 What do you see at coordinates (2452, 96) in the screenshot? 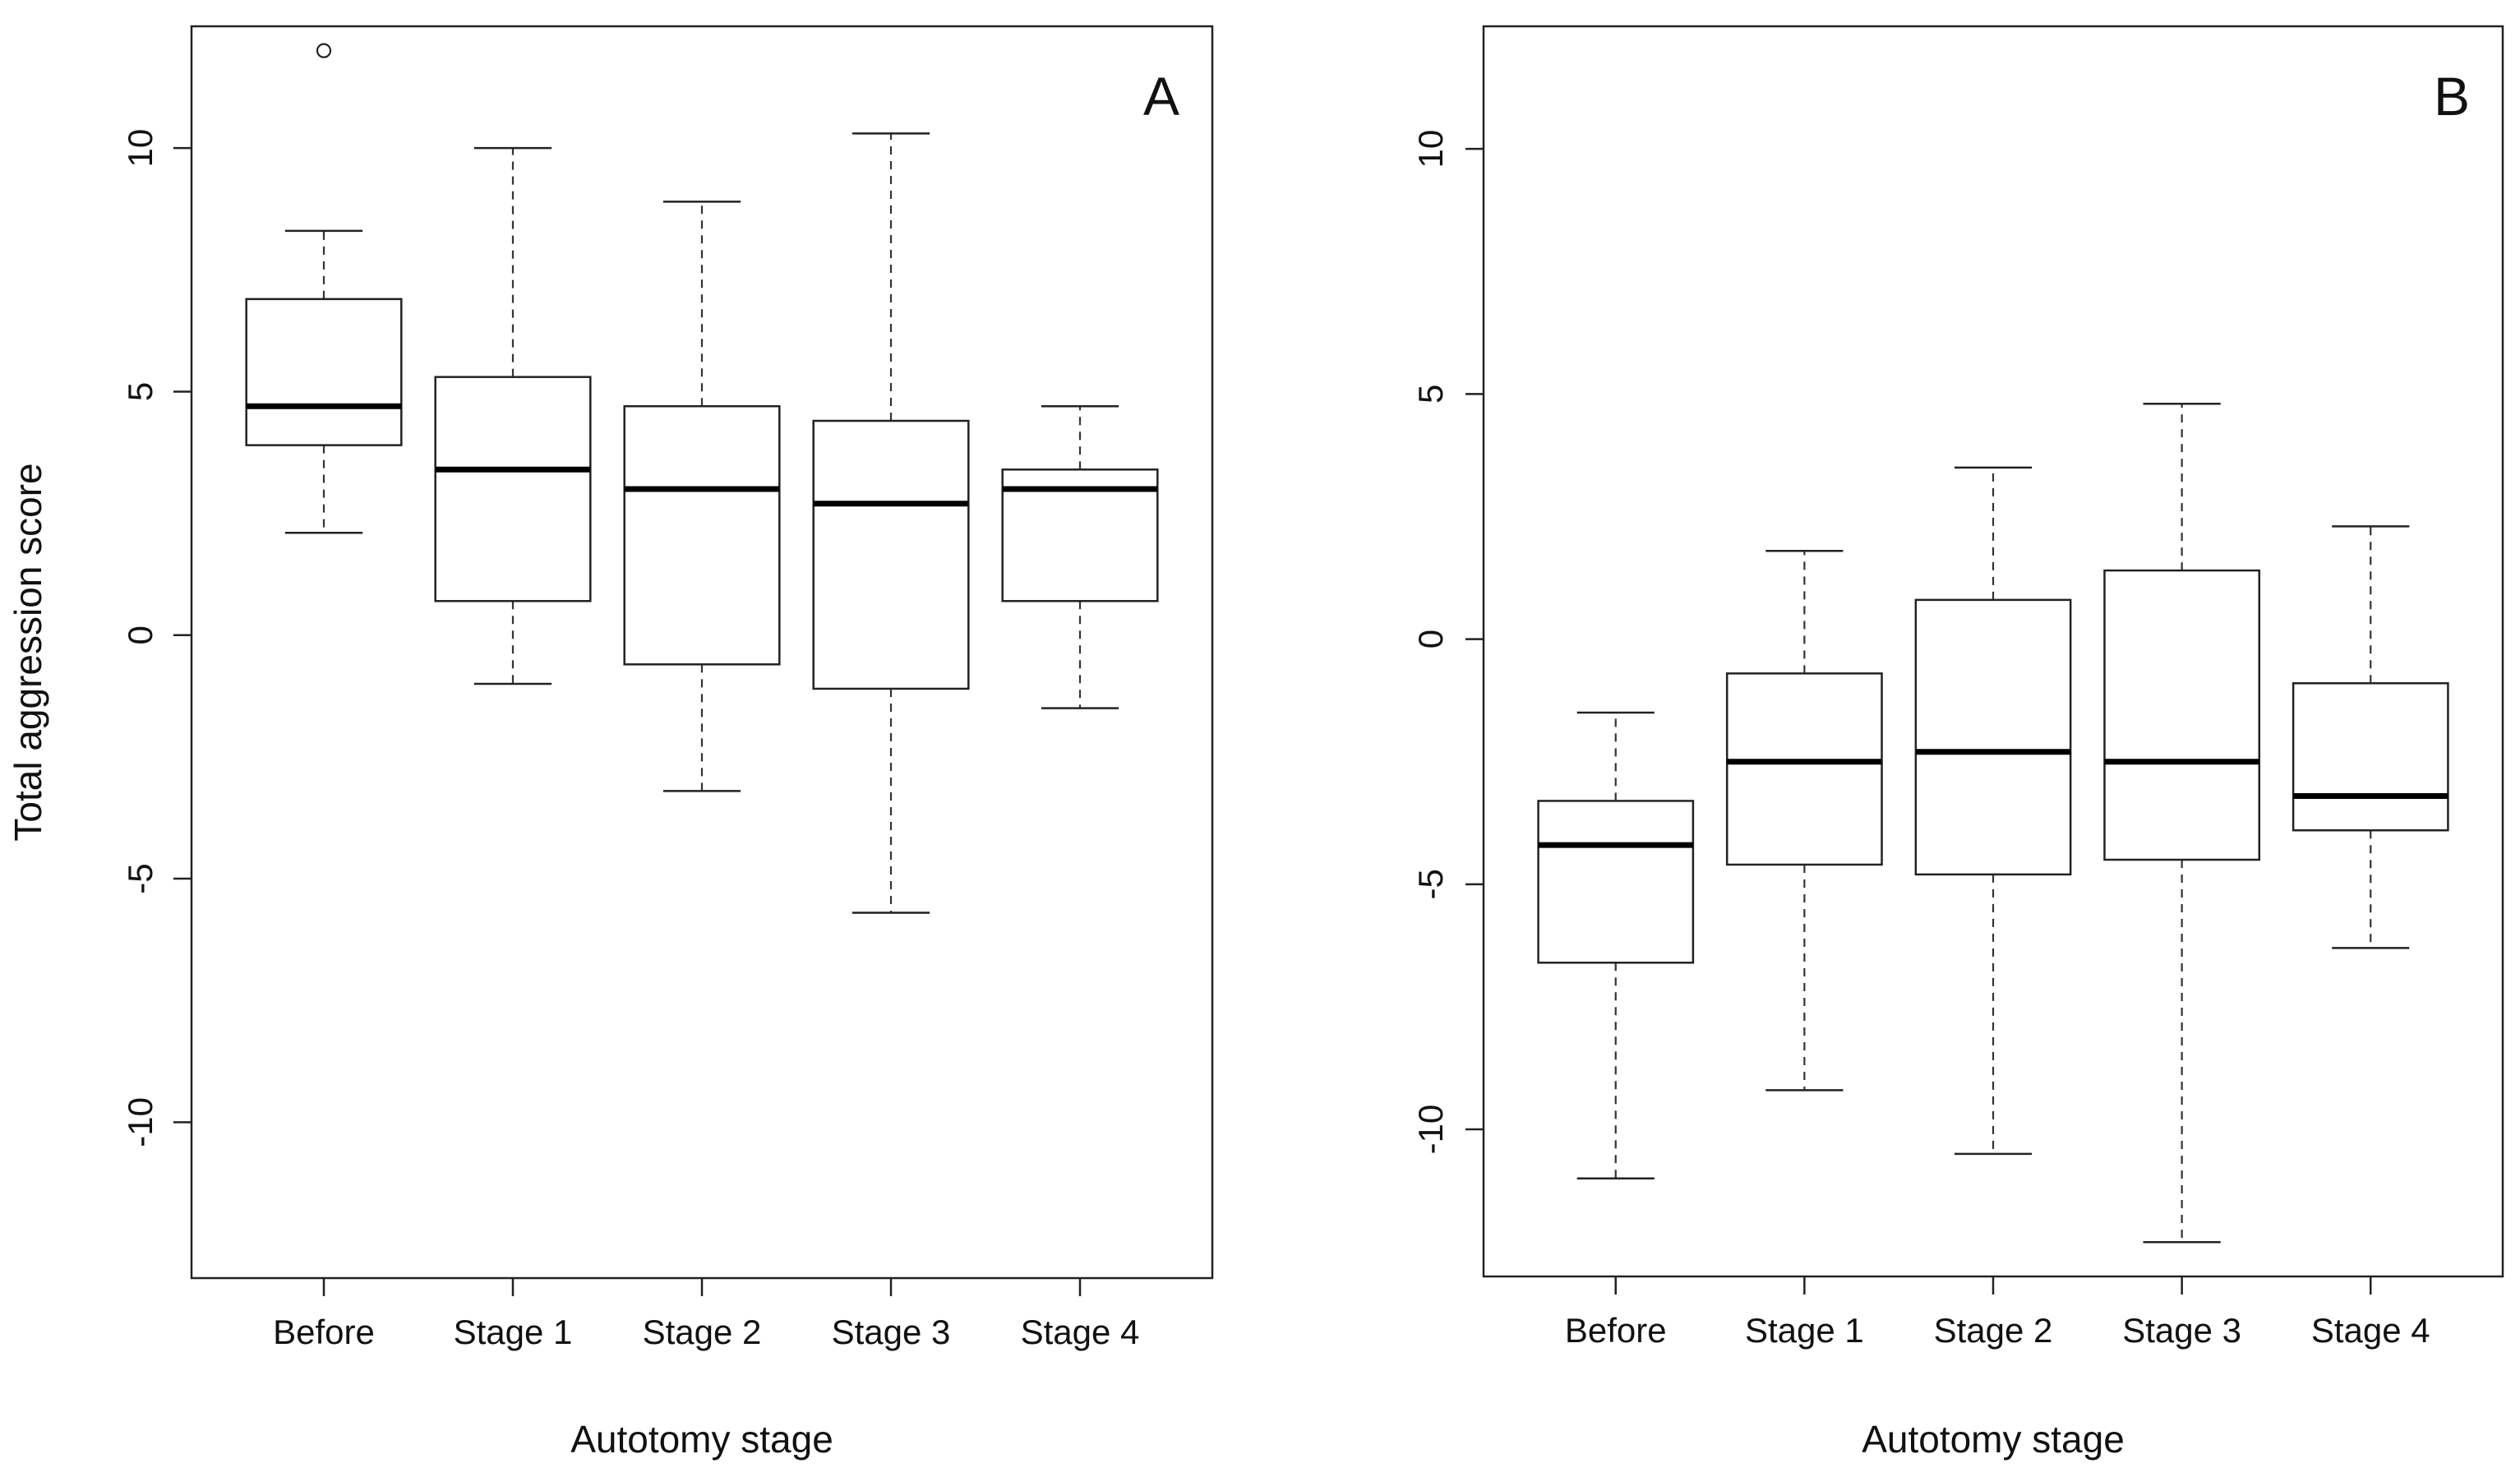
I see `panel-label: B` at bounding box center [2452, 96].